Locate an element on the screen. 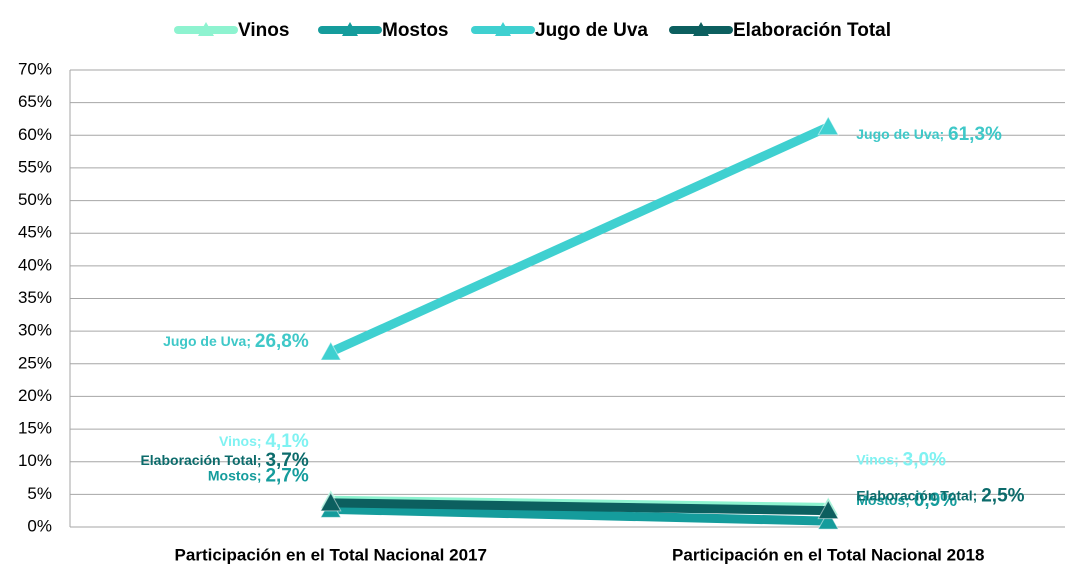 This screenshot has height=570, width=1078. data-label: Vinos; 4,1% is located at coordinates (264, 441).